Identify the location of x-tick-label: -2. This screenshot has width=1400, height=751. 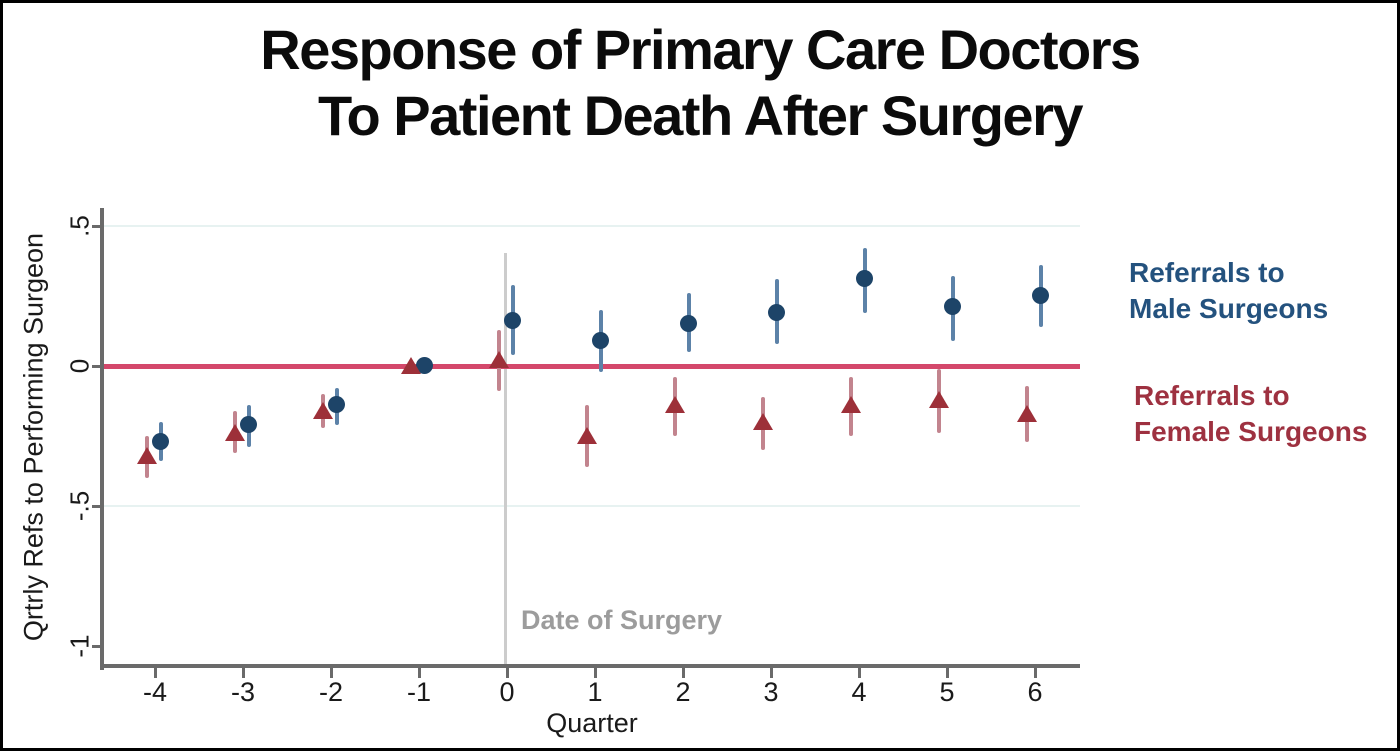
(330, 692).